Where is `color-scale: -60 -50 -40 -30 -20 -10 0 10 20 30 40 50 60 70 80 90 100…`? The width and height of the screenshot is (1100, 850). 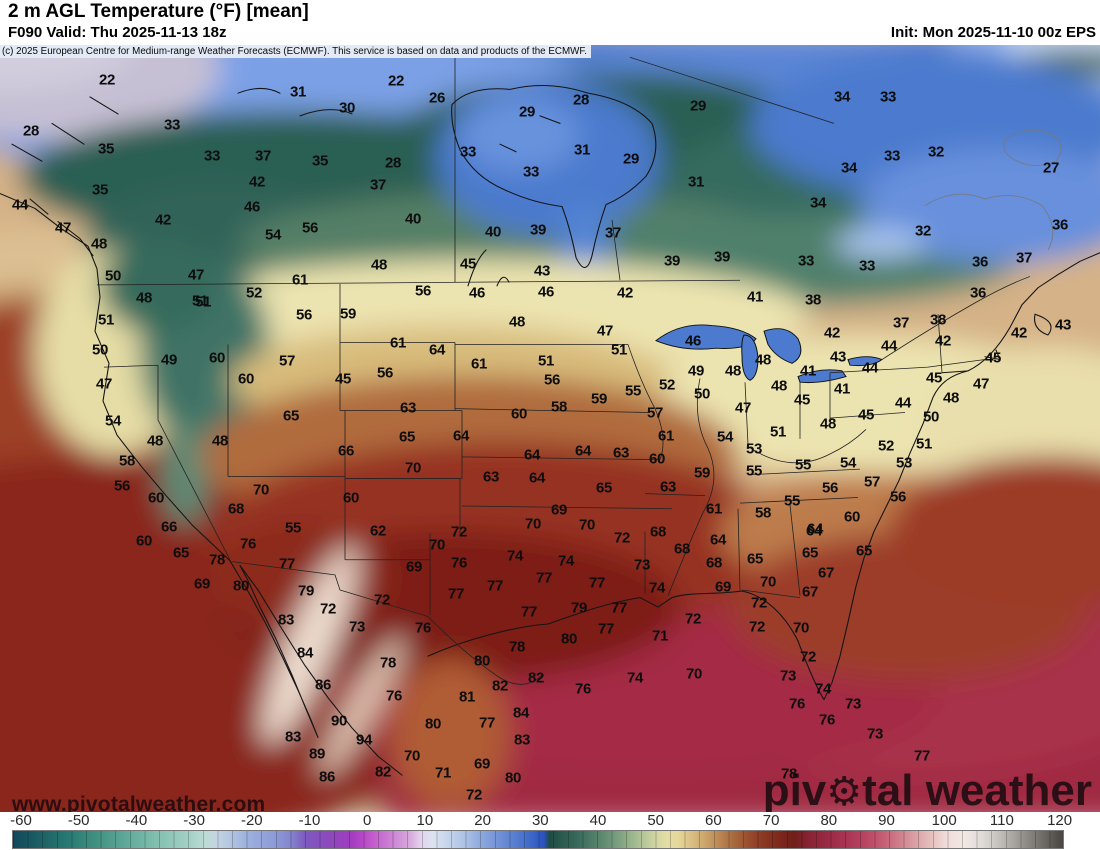
color-scale: -60 -50 -40 -30 -20 -10 0 10 20 30 40 50 60 70 80 90 100… is located at coordinates (550, 831).